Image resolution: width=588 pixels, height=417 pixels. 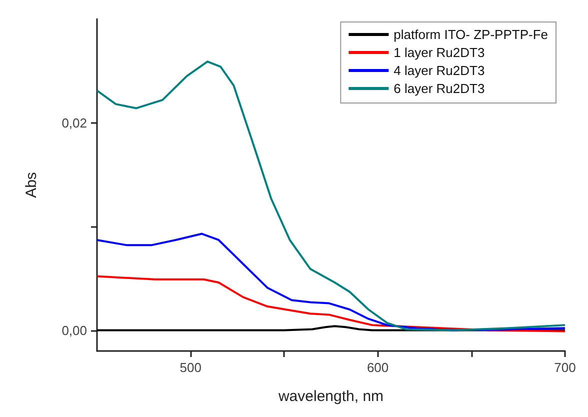 I want to click on x-tick-label: 600, so click(x=377, y=367).